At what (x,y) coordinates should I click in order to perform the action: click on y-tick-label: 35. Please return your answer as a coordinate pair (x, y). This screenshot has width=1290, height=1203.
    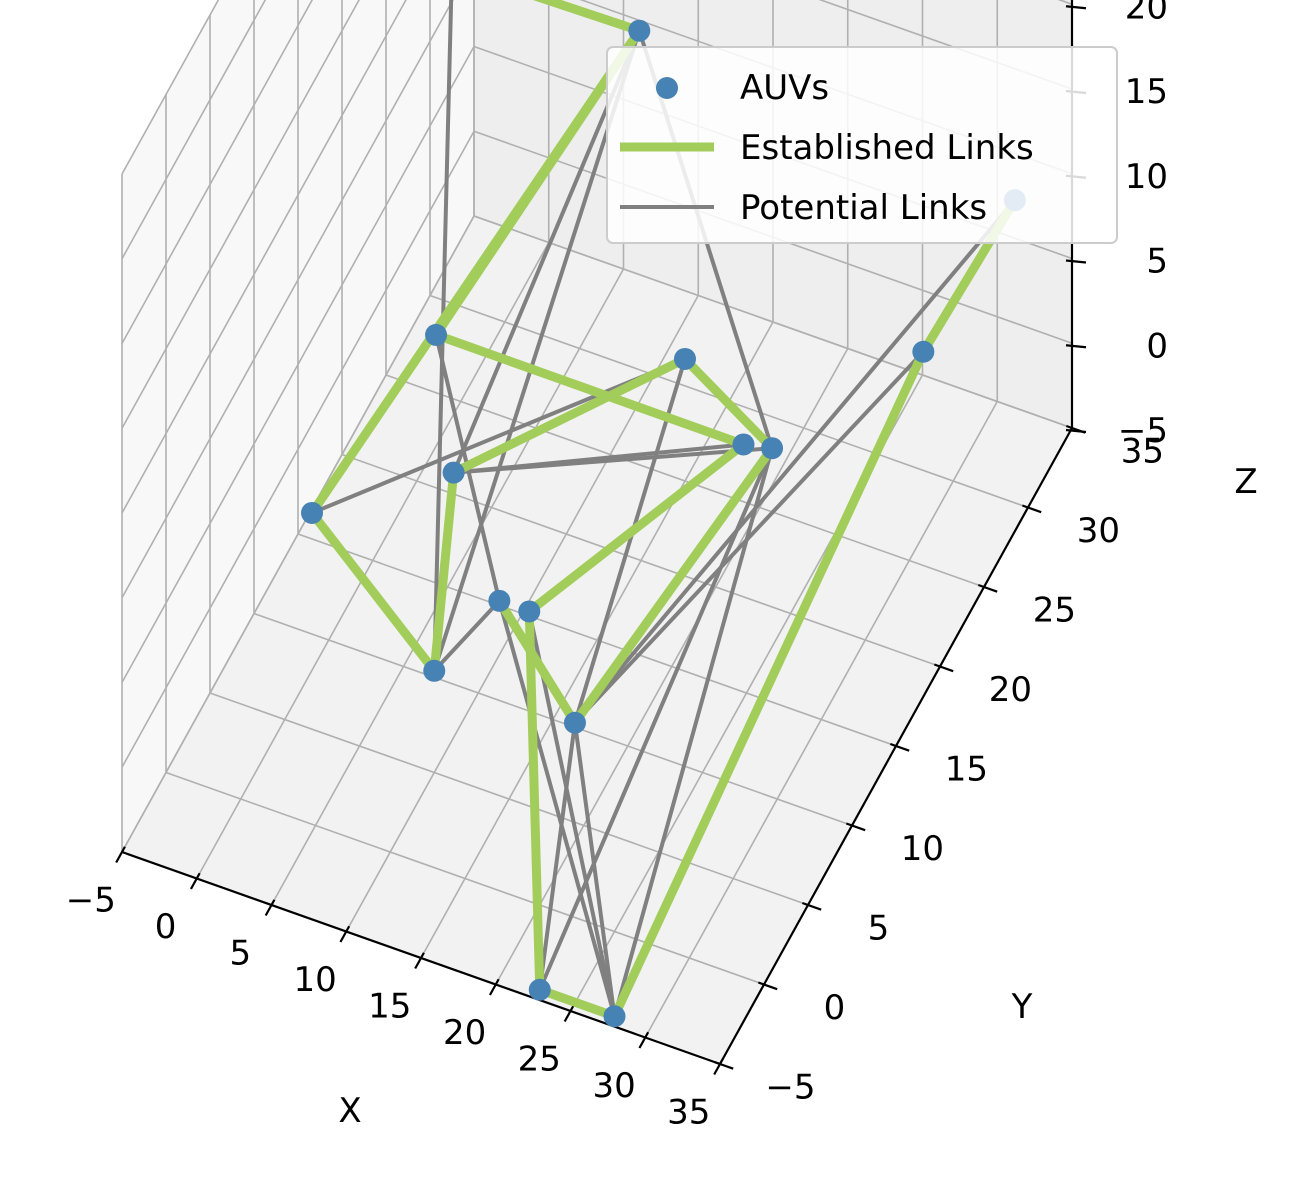
    Looking at the image, I should click on (1142, 452).